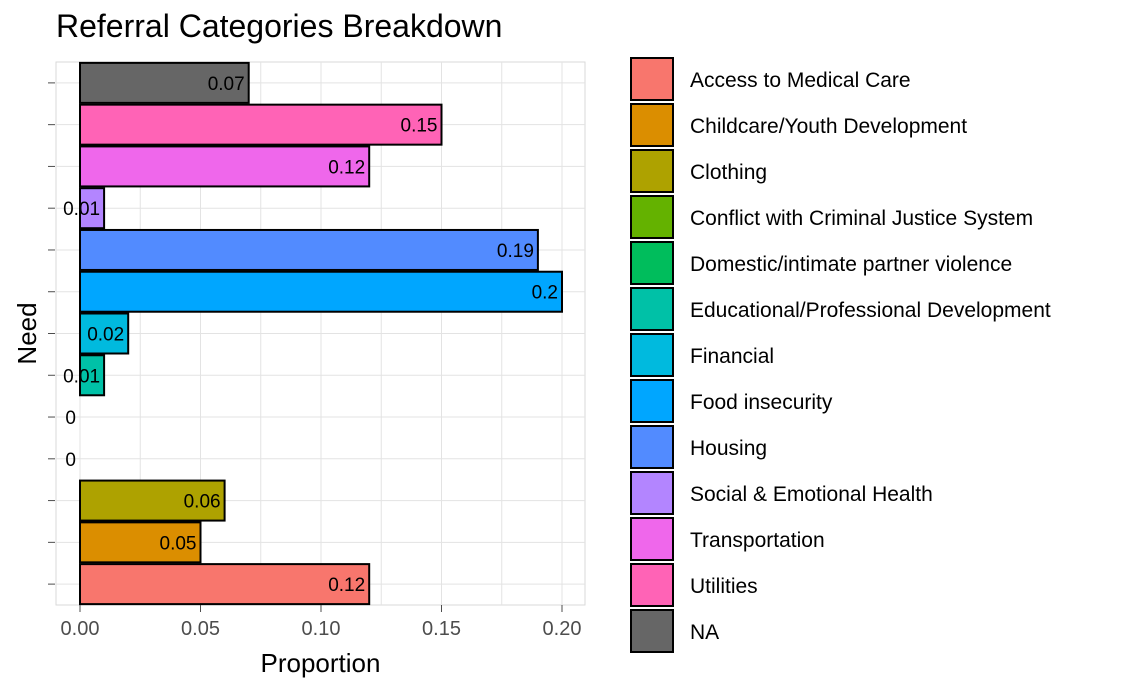 This screenshot has width=1122, height=693. I want to click on data-label: 0.15, so click(419, 126).